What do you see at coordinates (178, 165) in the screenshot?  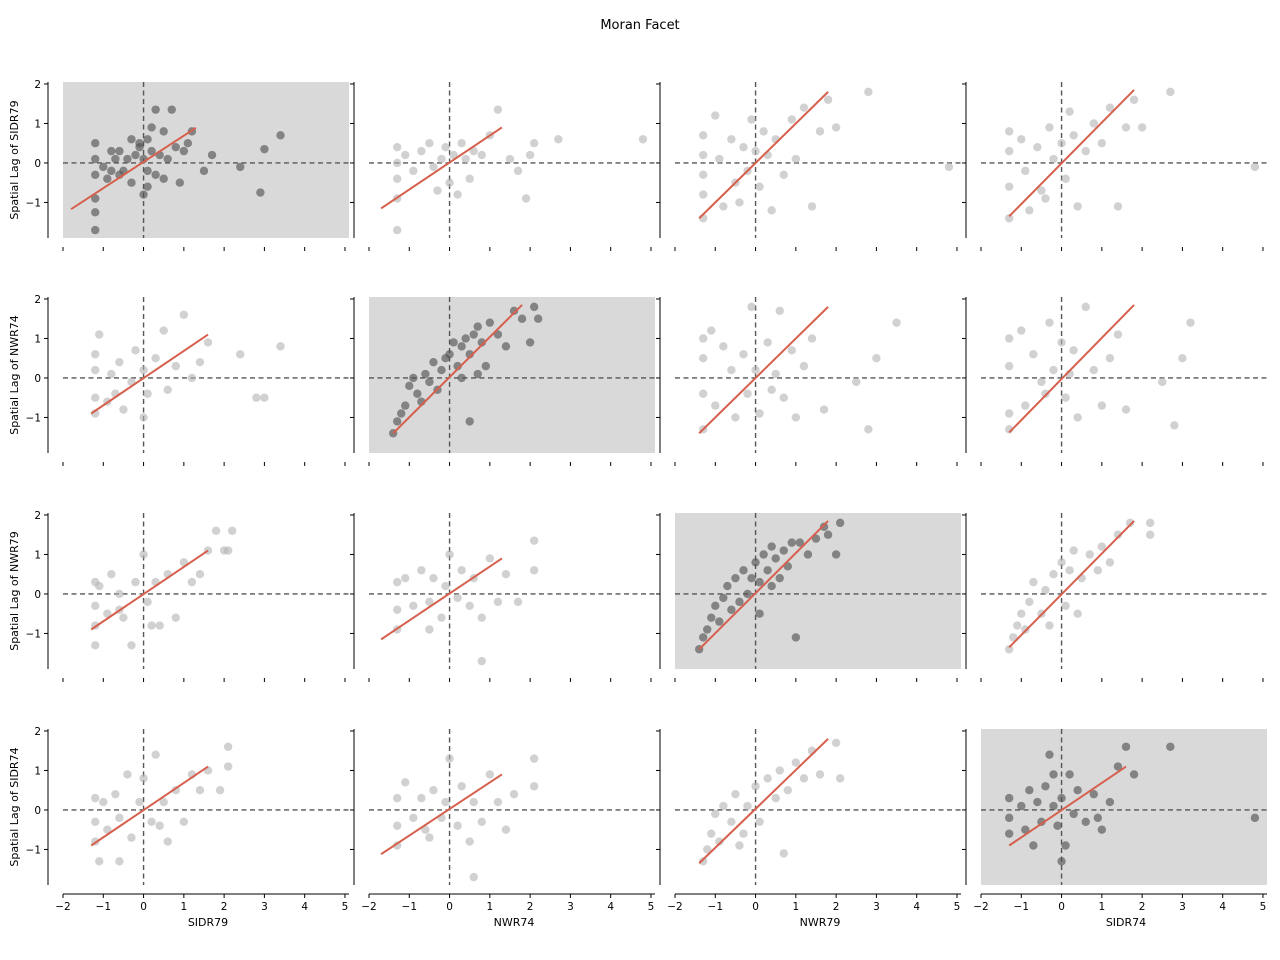 I see `panel-sidr79-vs-sidr79: −1 0 1 2 Spatial Lag of SIDR79` at bounding box center [178, 165].